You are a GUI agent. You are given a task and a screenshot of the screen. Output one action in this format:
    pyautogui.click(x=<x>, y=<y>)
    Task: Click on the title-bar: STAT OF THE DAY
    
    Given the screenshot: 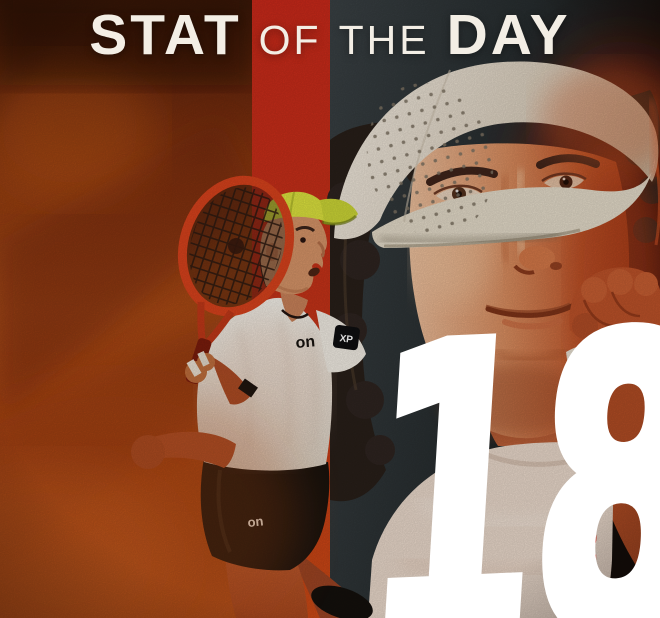 What is the action you would take?
    pyautogui.click(x=330, y=35)
    